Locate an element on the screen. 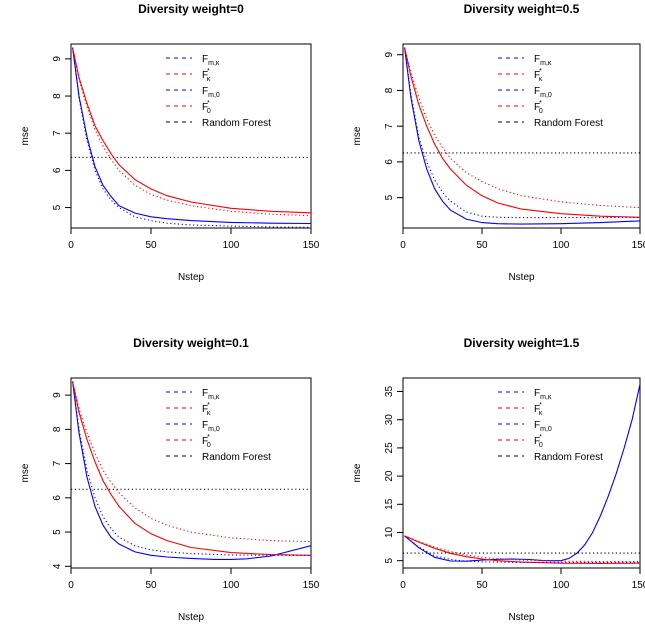 Image resolution: width=645 pixels, height=634 pixels. y-tick-label: 4 is located at coordinates (57, 566).